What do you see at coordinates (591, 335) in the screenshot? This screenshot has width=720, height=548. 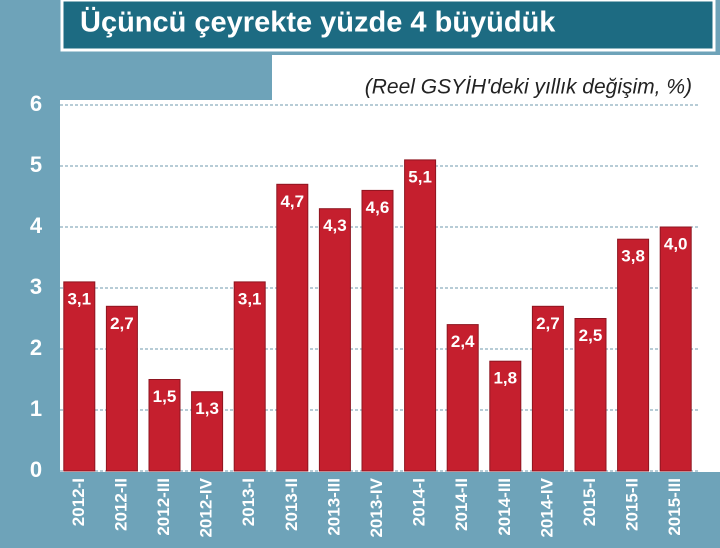 I see `value-label: 2,5` at bounding box center [591, 335].